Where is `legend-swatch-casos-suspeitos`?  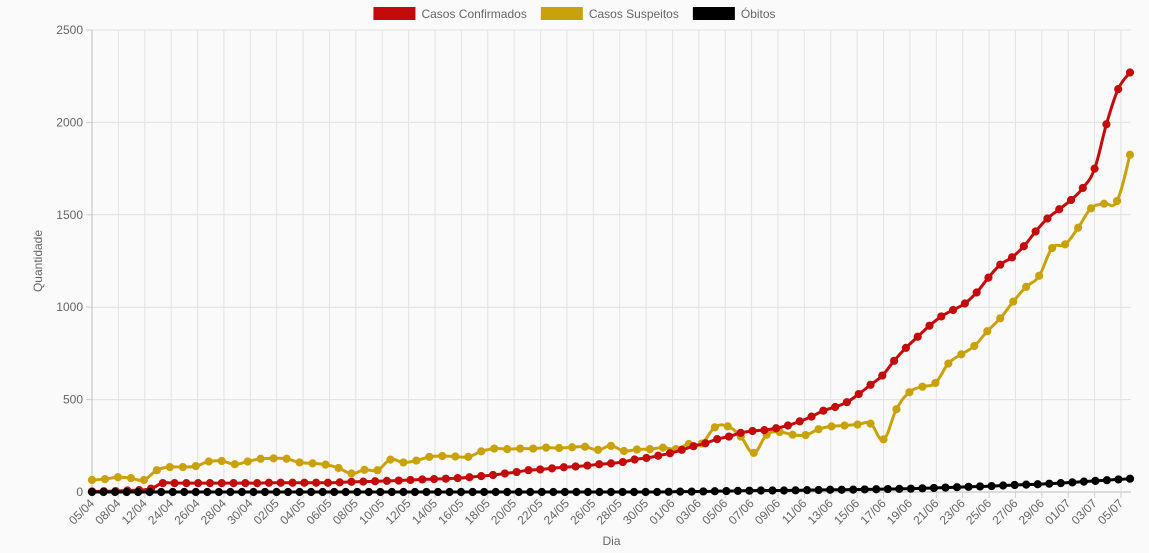
legend-swatch-casos-suspeitos is located at coordinates (561, 13).